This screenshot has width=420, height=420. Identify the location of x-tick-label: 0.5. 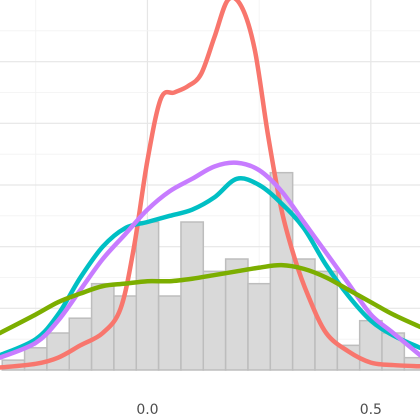
(371, 410).